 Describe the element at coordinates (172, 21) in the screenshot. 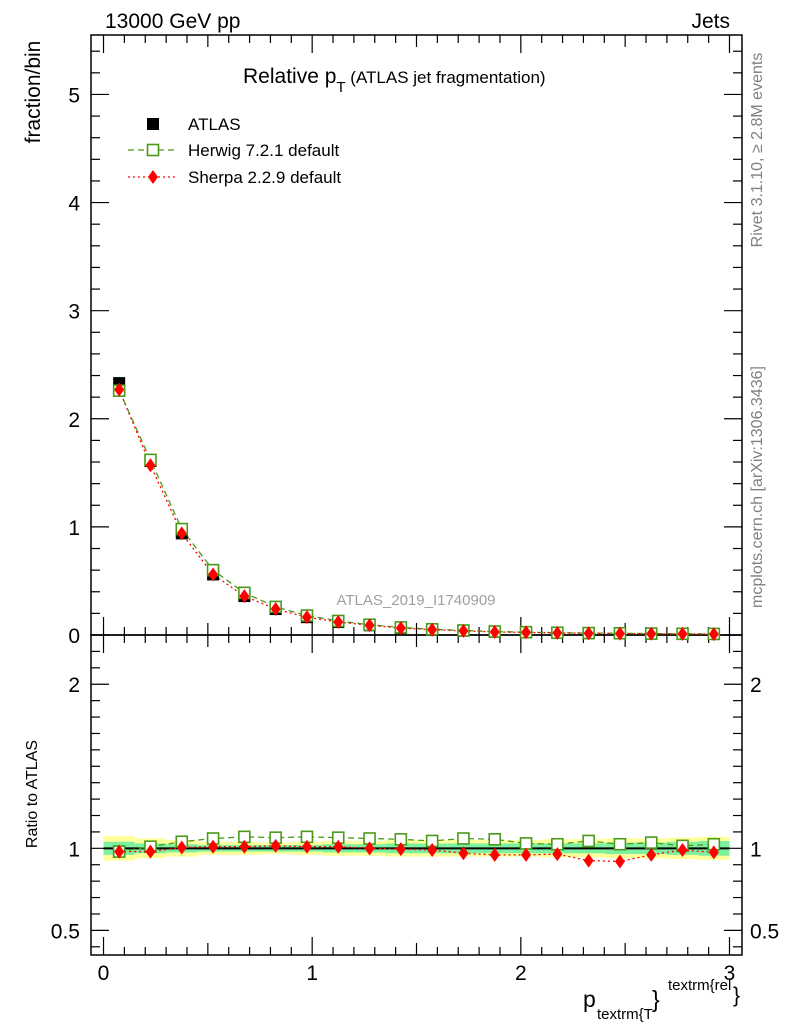

I see `energy-label: 13000 GeV pp` at that location.